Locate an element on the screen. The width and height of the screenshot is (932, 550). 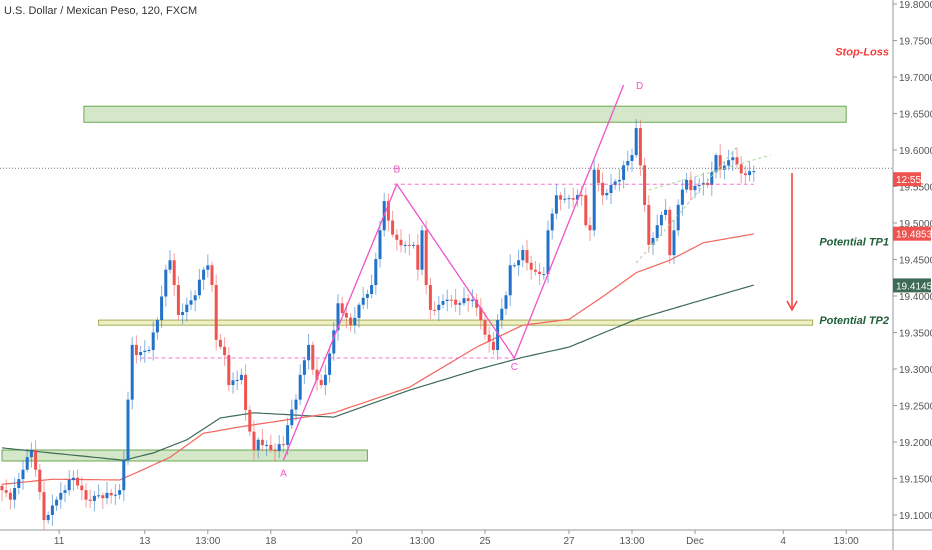
price-tick-label: 19.65000 is located at coordinates (915, 115).